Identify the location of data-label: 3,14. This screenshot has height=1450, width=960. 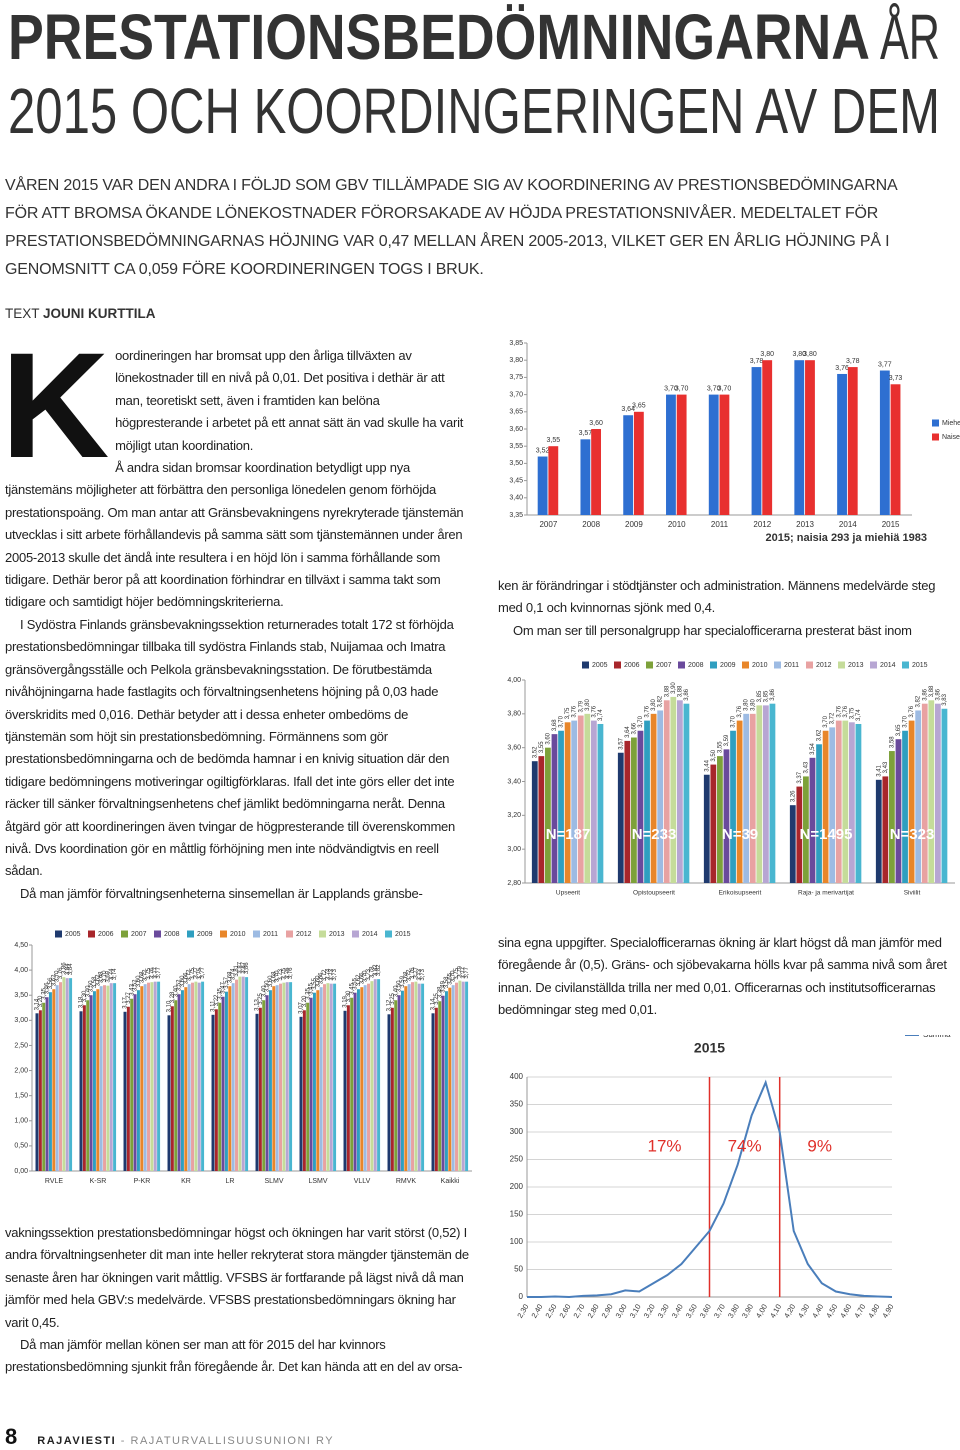
(434, 1004).